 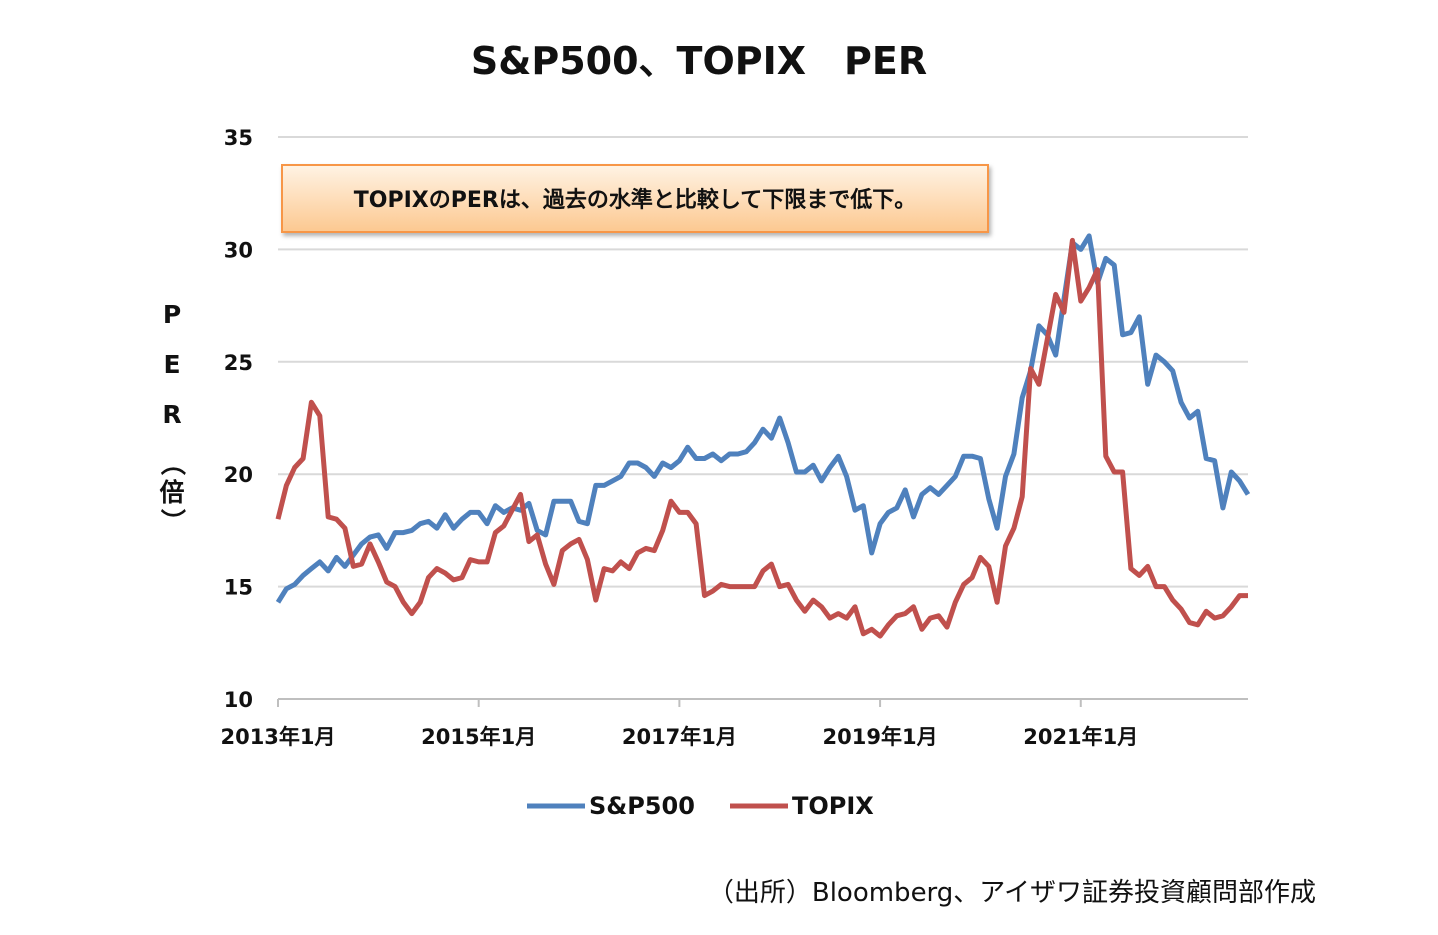 What do you see at coordinates (172, 314) in the screenshot?
I see `y-axis-label-char: P` at bounding box center [172, 314].